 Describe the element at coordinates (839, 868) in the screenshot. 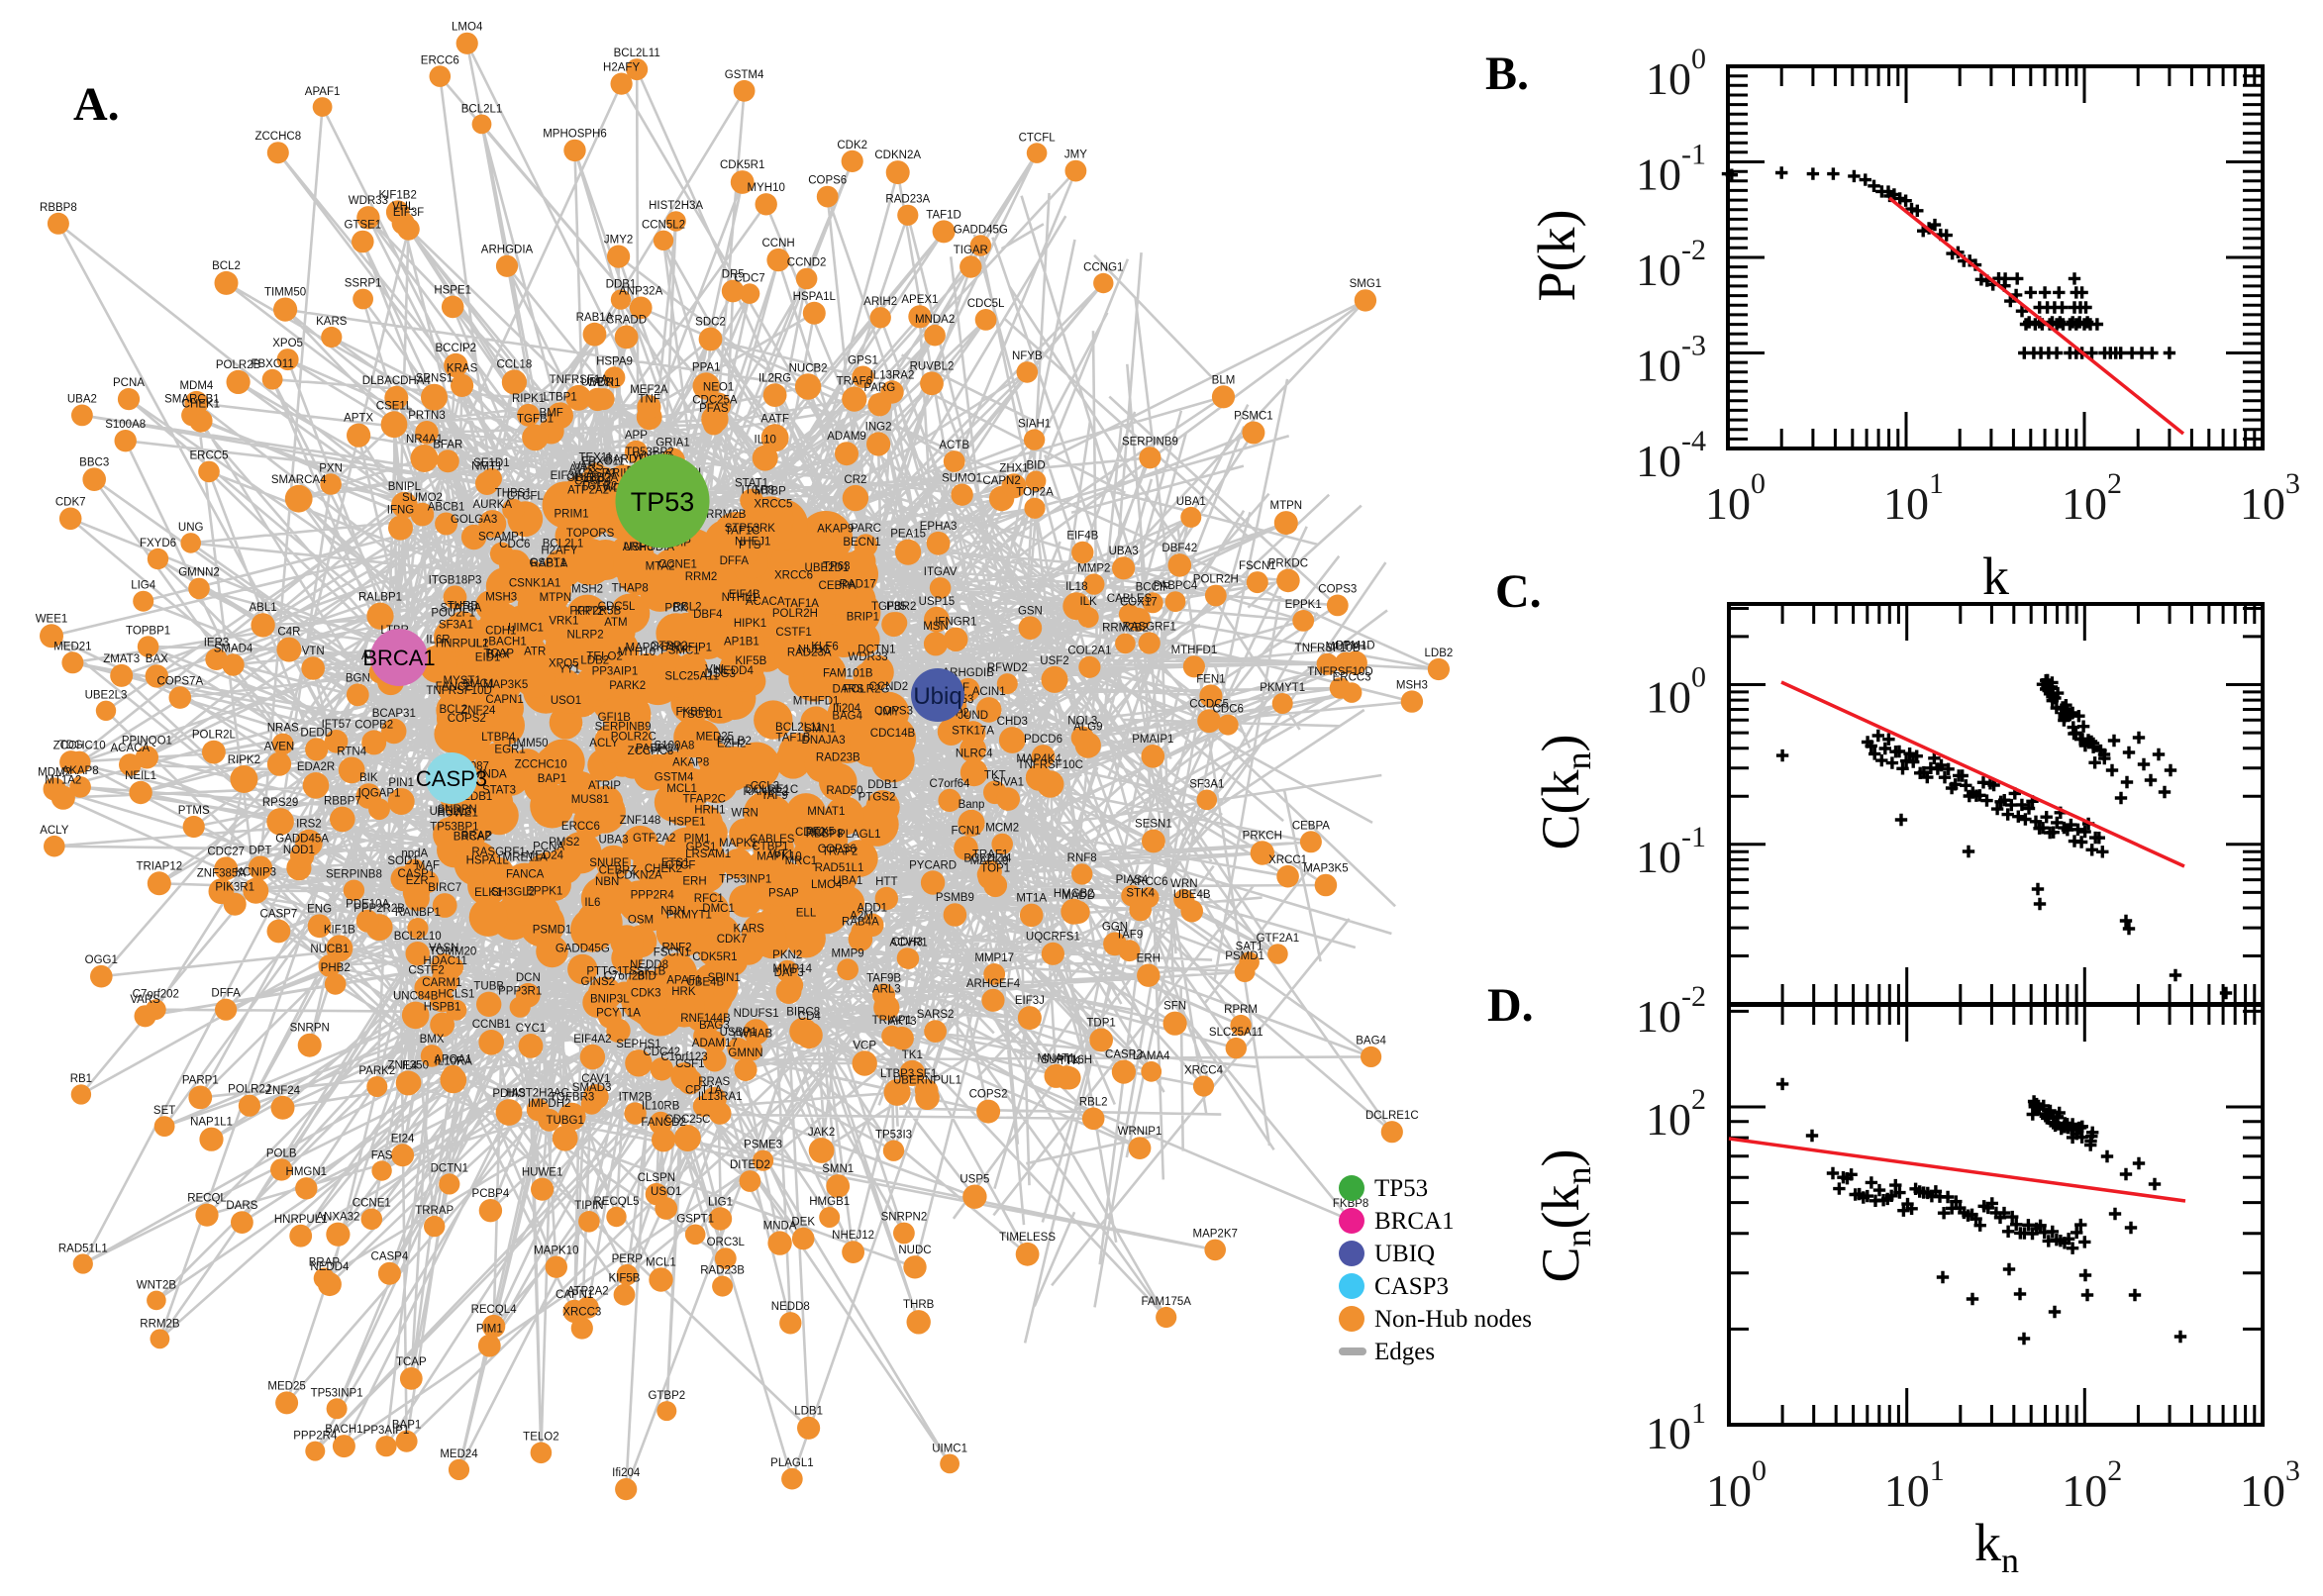

I see `svg-text: RAD51L1` at that location.